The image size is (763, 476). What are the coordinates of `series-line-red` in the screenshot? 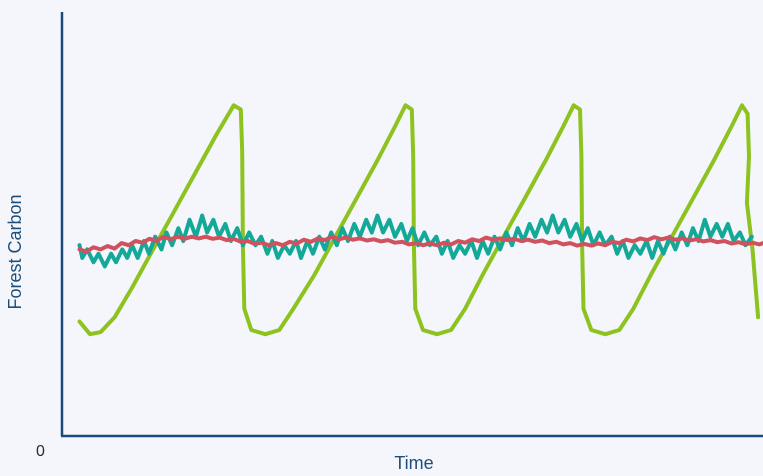 It's located at (420, 244).